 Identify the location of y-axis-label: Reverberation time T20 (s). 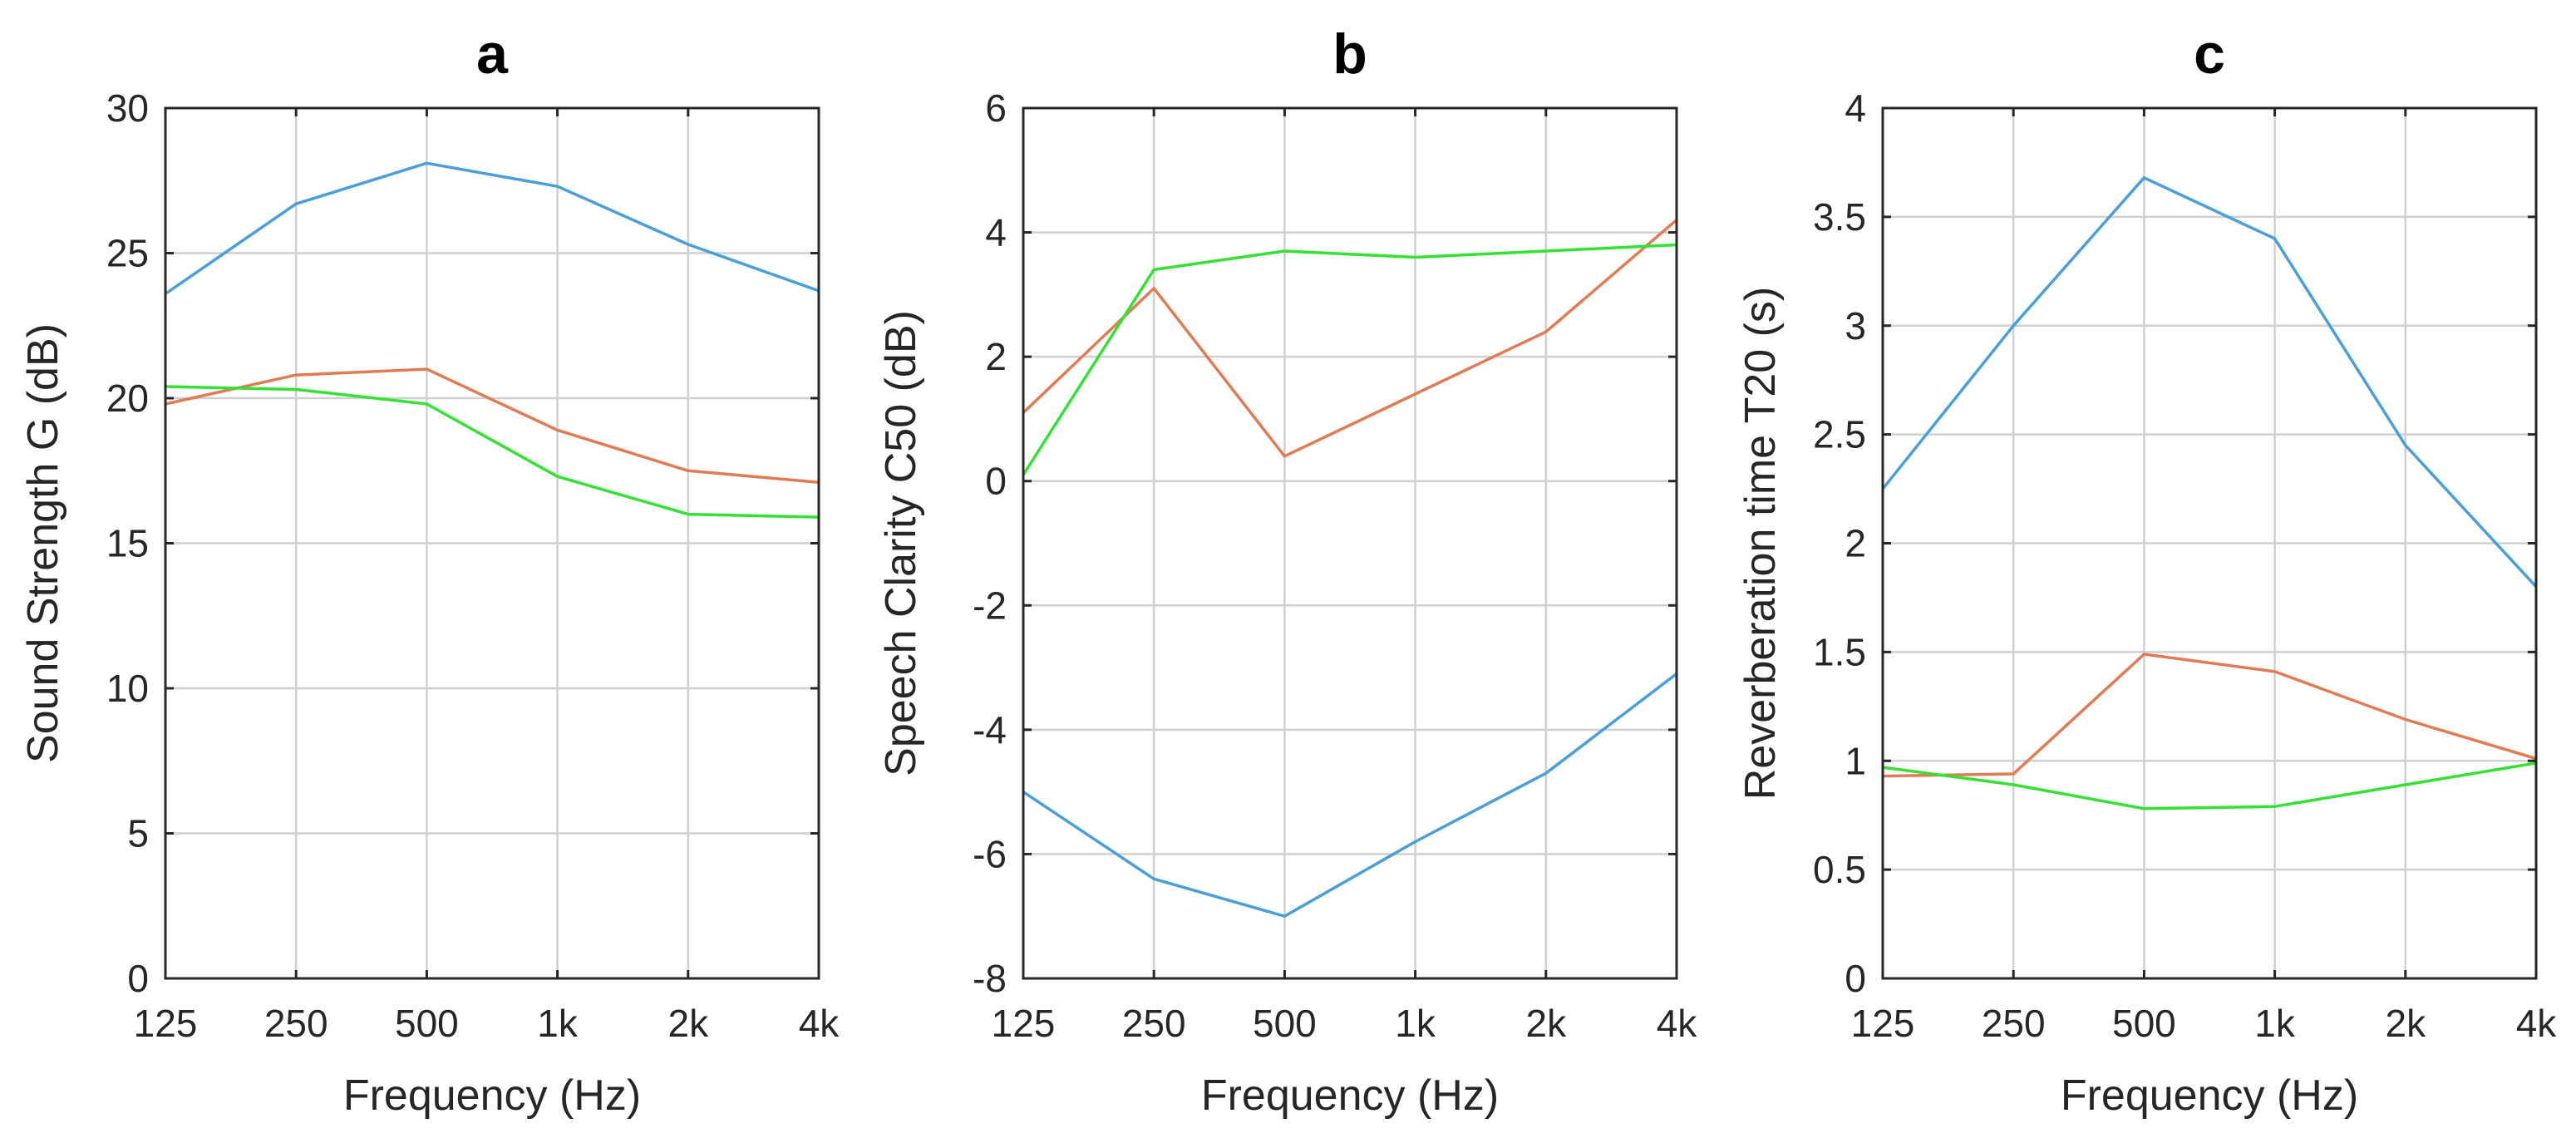
(1760, 544).